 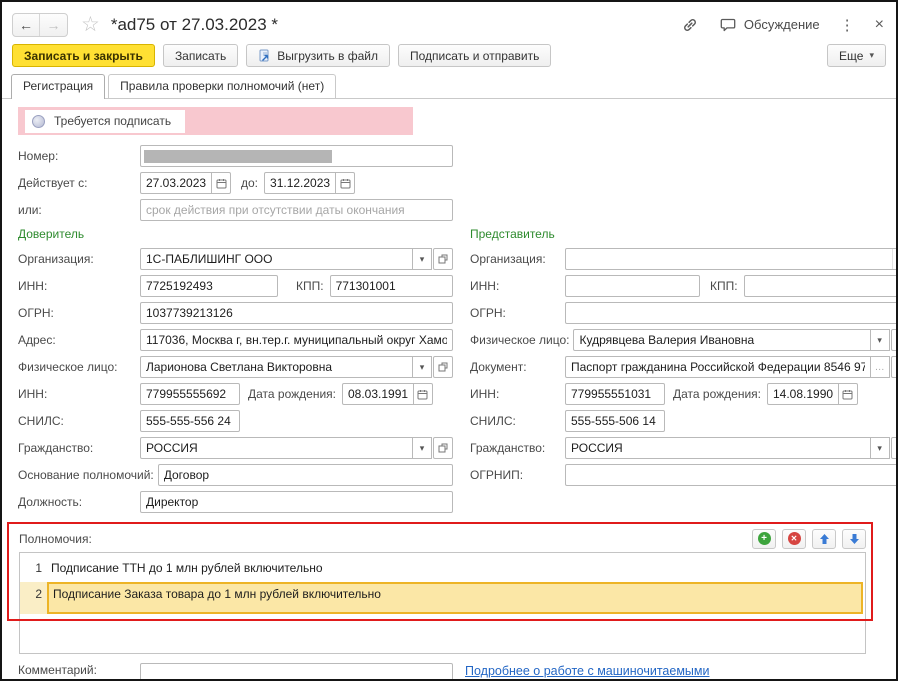 I want to click on principal-citizenship-label: Гражданство:, so click(x=56, y=448).